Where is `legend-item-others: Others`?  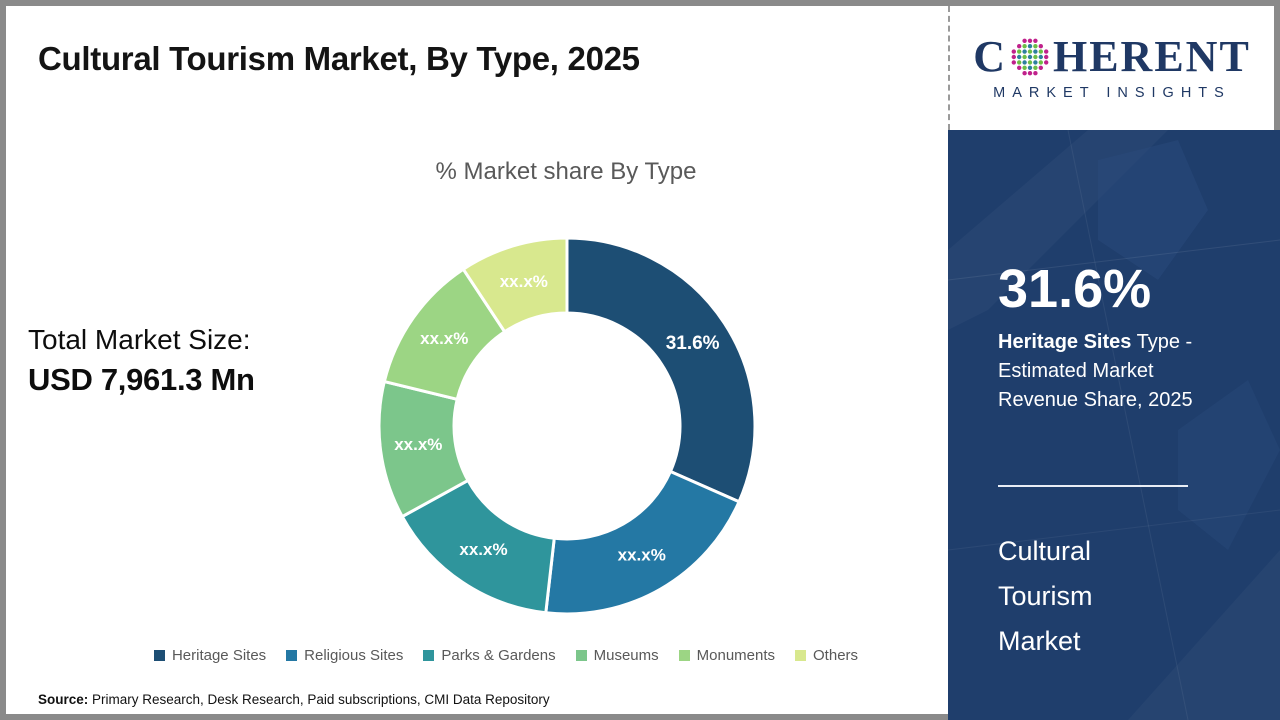
legend-item-others: Others is located at coordinates (826, 655).